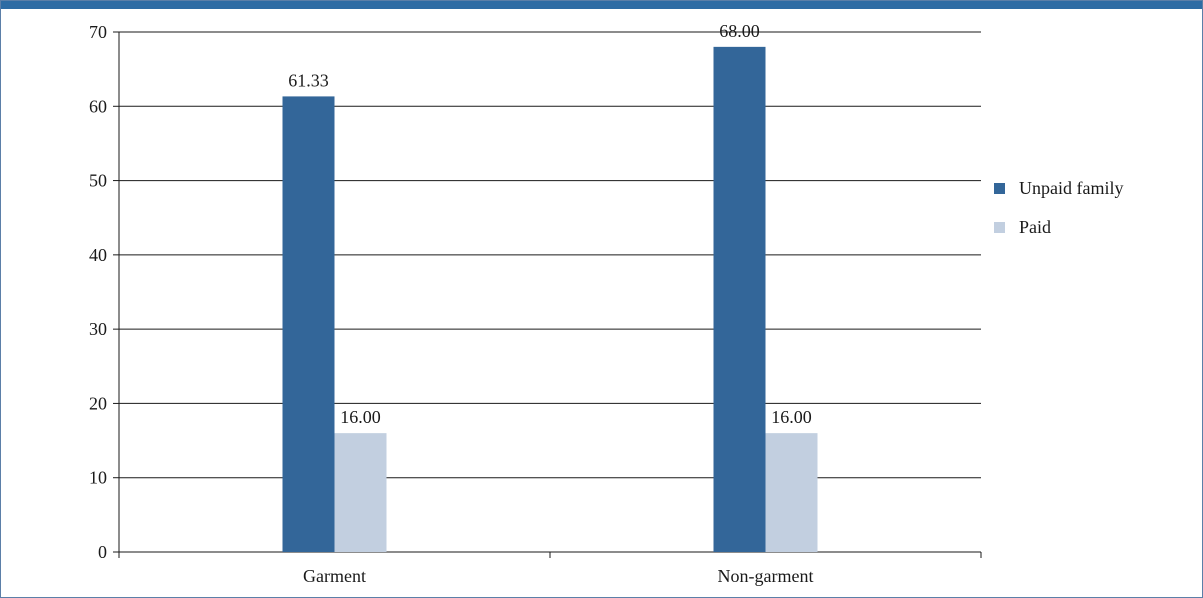 The image size is (1203, 598). Describe the element at coordinates (98, 478) in the screenshot. I see `y-tick-label: 10` at that location.